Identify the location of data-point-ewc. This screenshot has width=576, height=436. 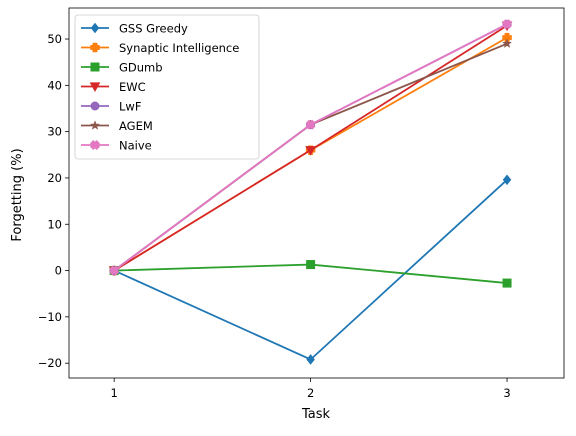
(310, 151).